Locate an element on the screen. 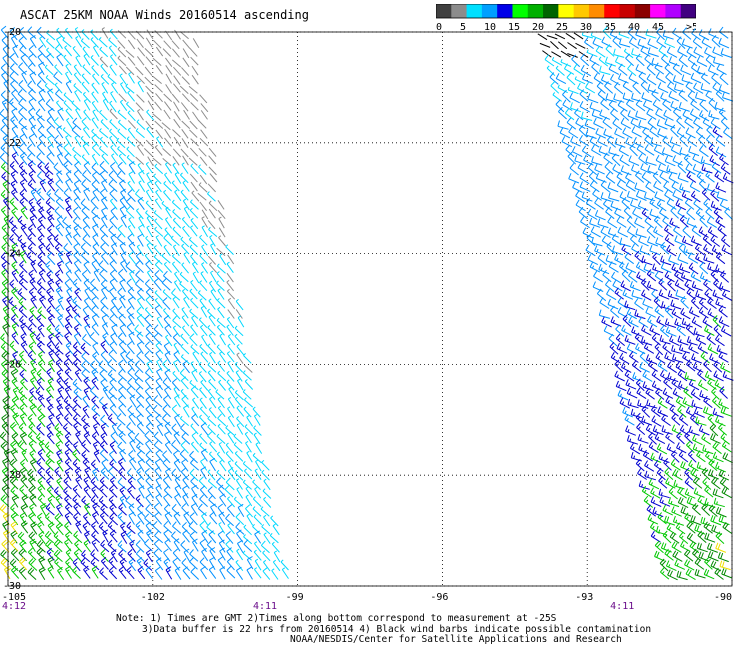  lon-label: -96 is located at coordinates (439, 597).